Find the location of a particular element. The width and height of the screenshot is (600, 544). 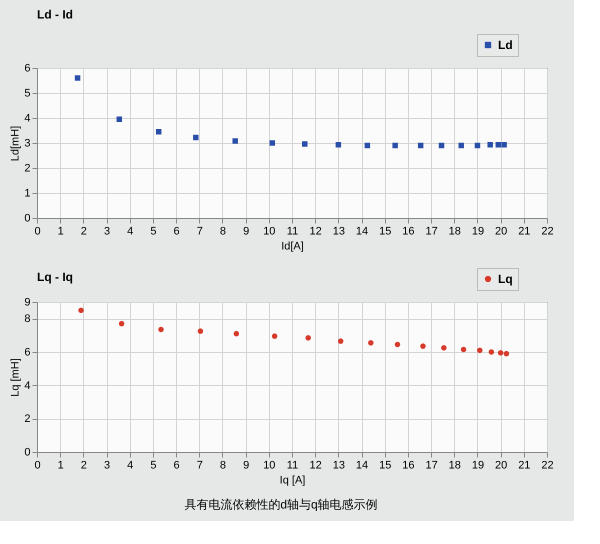

chart-title: Lq - Iq is located at coordinates (55, 277).